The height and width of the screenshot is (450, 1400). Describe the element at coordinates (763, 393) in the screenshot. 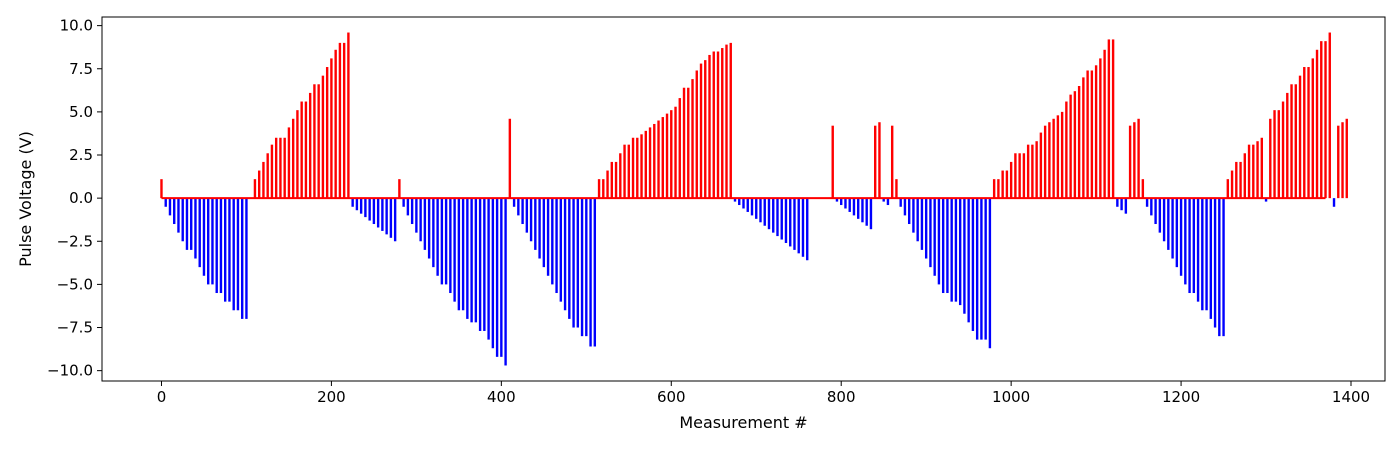

I see `x-axis: 0 200 400 600 800 1000 1200 1400` at that location.